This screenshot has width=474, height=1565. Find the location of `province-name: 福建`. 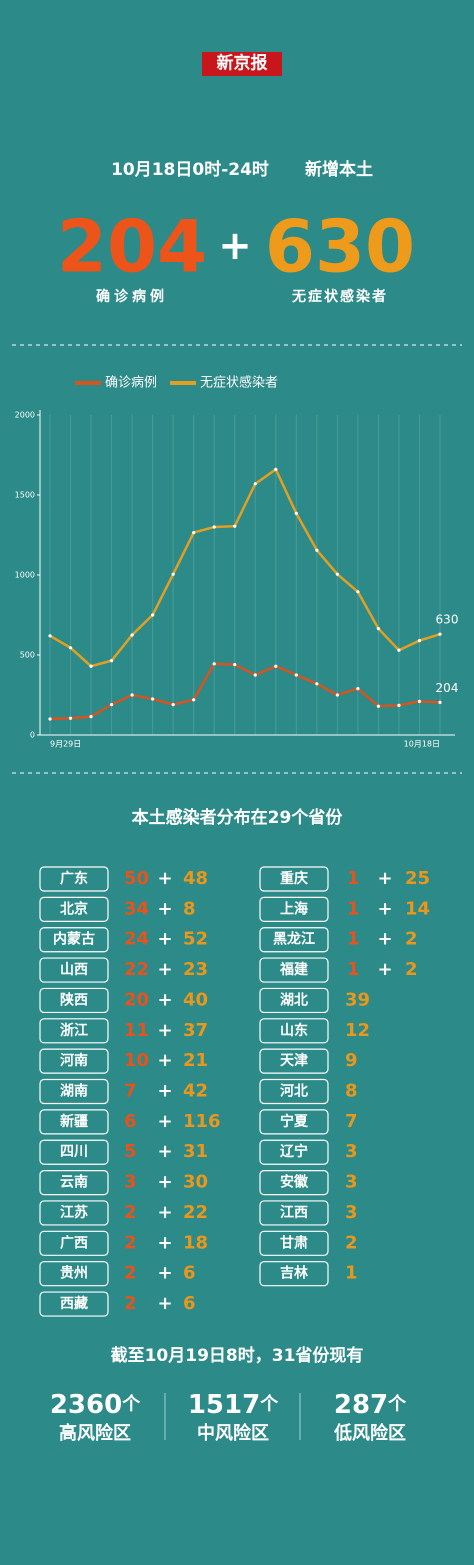

province-name: 福建 is located at coordinates (293, 969).